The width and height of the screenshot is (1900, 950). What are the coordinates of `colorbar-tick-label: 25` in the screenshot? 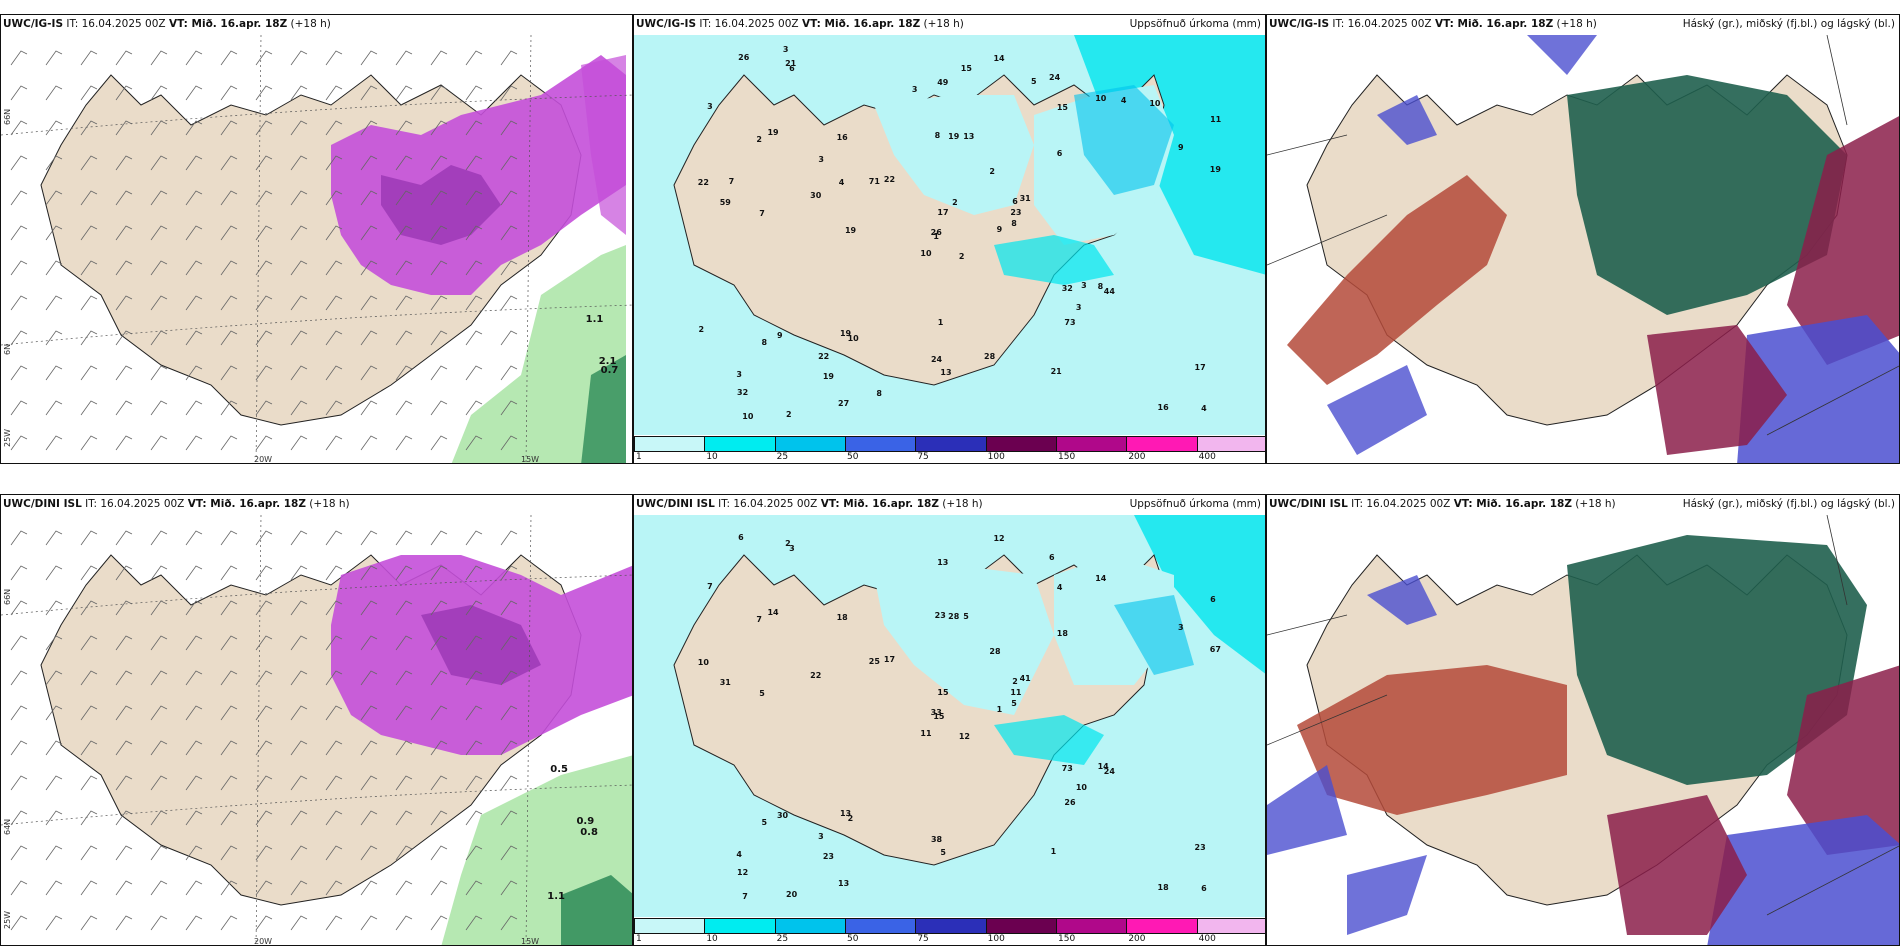 It's located at (782, 939).